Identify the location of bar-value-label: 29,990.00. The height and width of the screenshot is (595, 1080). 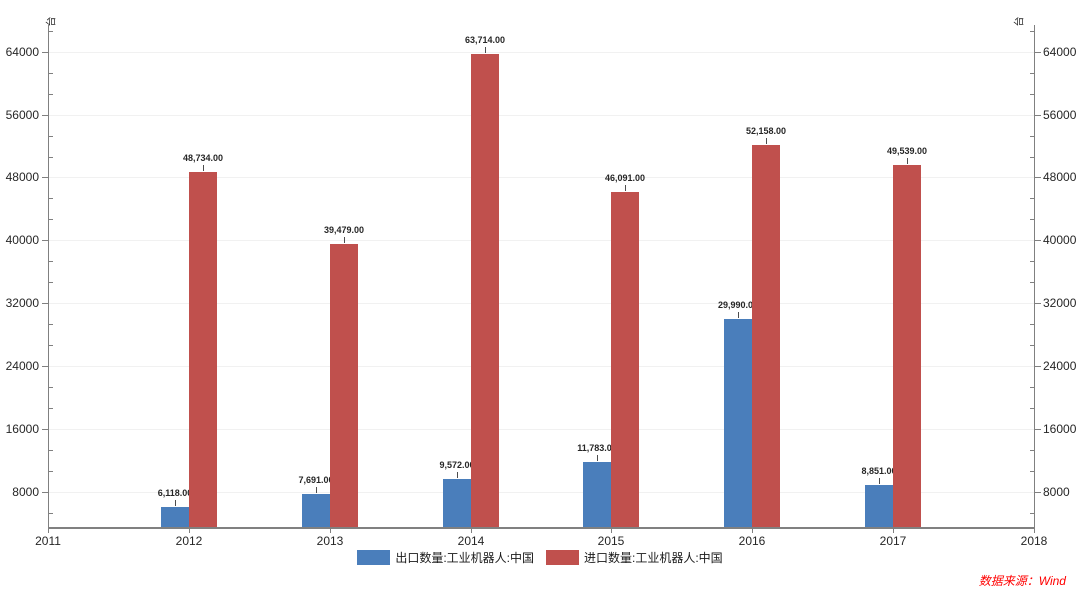
(738, 305).